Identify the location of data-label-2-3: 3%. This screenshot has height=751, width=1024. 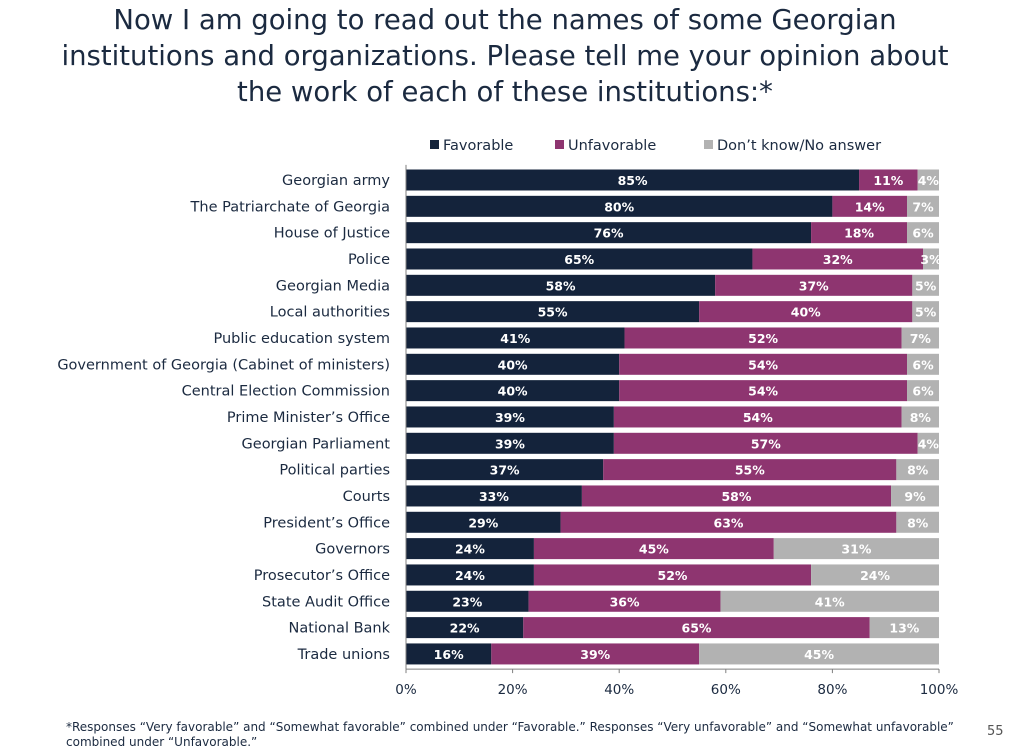
(931, 259).